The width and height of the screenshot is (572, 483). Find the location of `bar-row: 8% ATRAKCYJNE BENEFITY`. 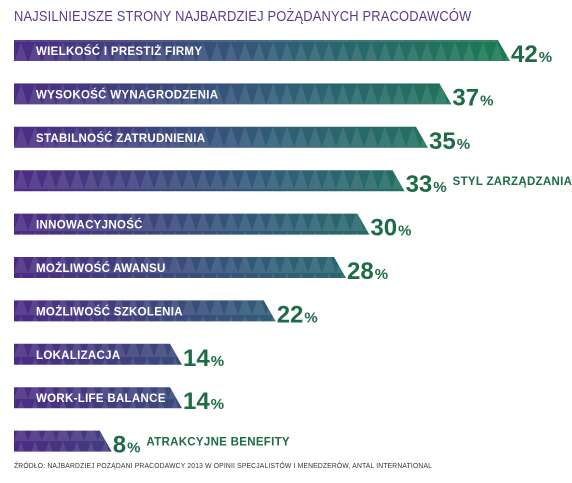

bar-row: 8% ATRAKCYJNE BENEFITY is located at coordinates (152, 444).